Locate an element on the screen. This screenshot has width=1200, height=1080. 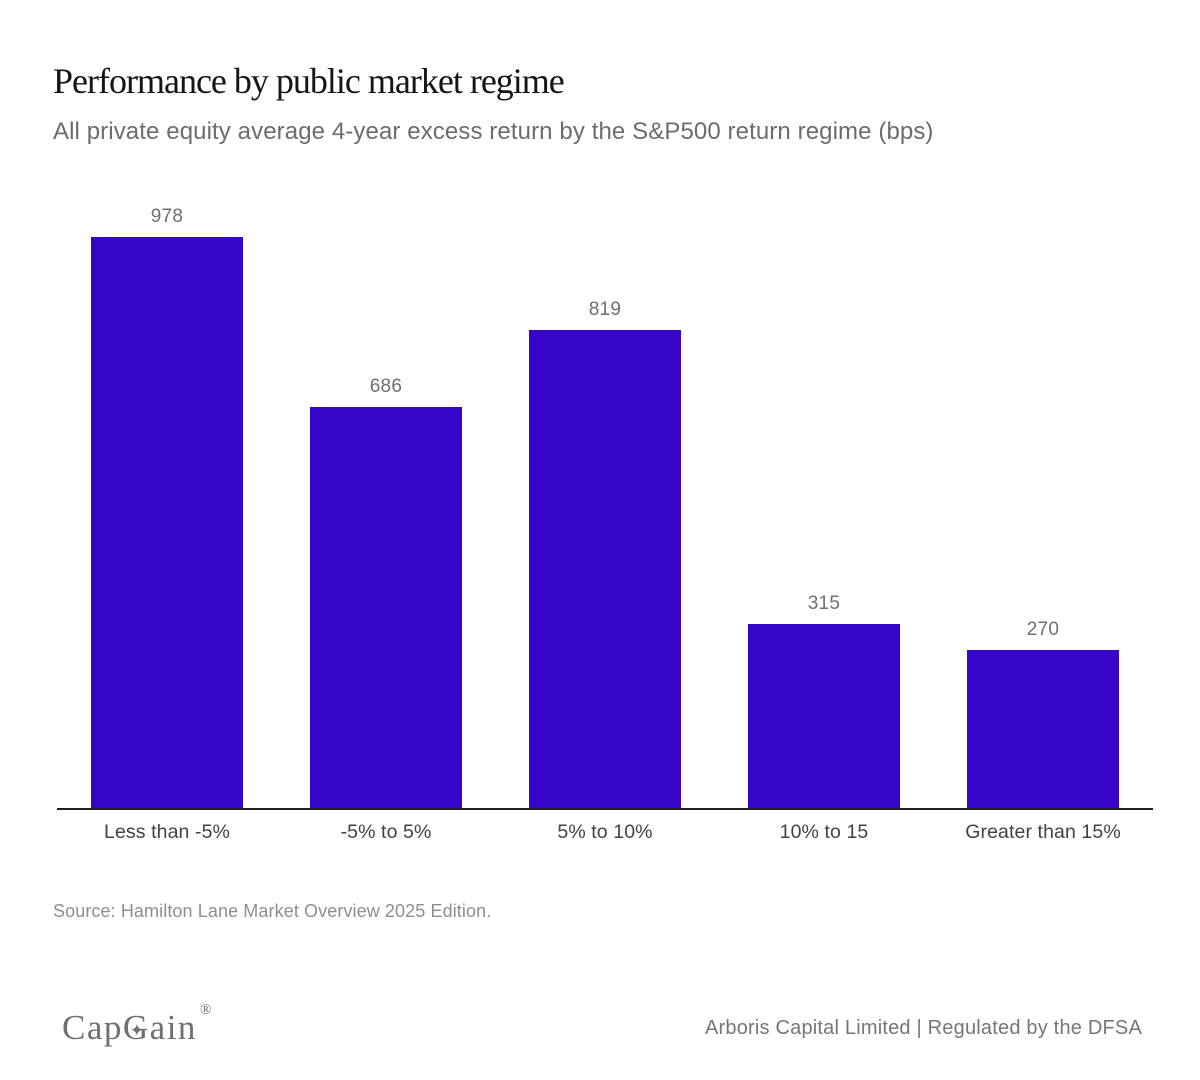
x-axis-label: Less than -5% is located at coordinates (167, 832).